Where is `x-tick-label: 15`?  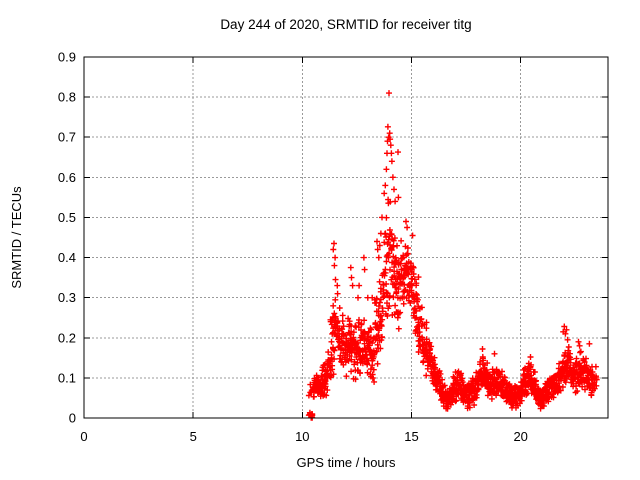 x-tick-label: 15 is located at coordinates (411, 436).